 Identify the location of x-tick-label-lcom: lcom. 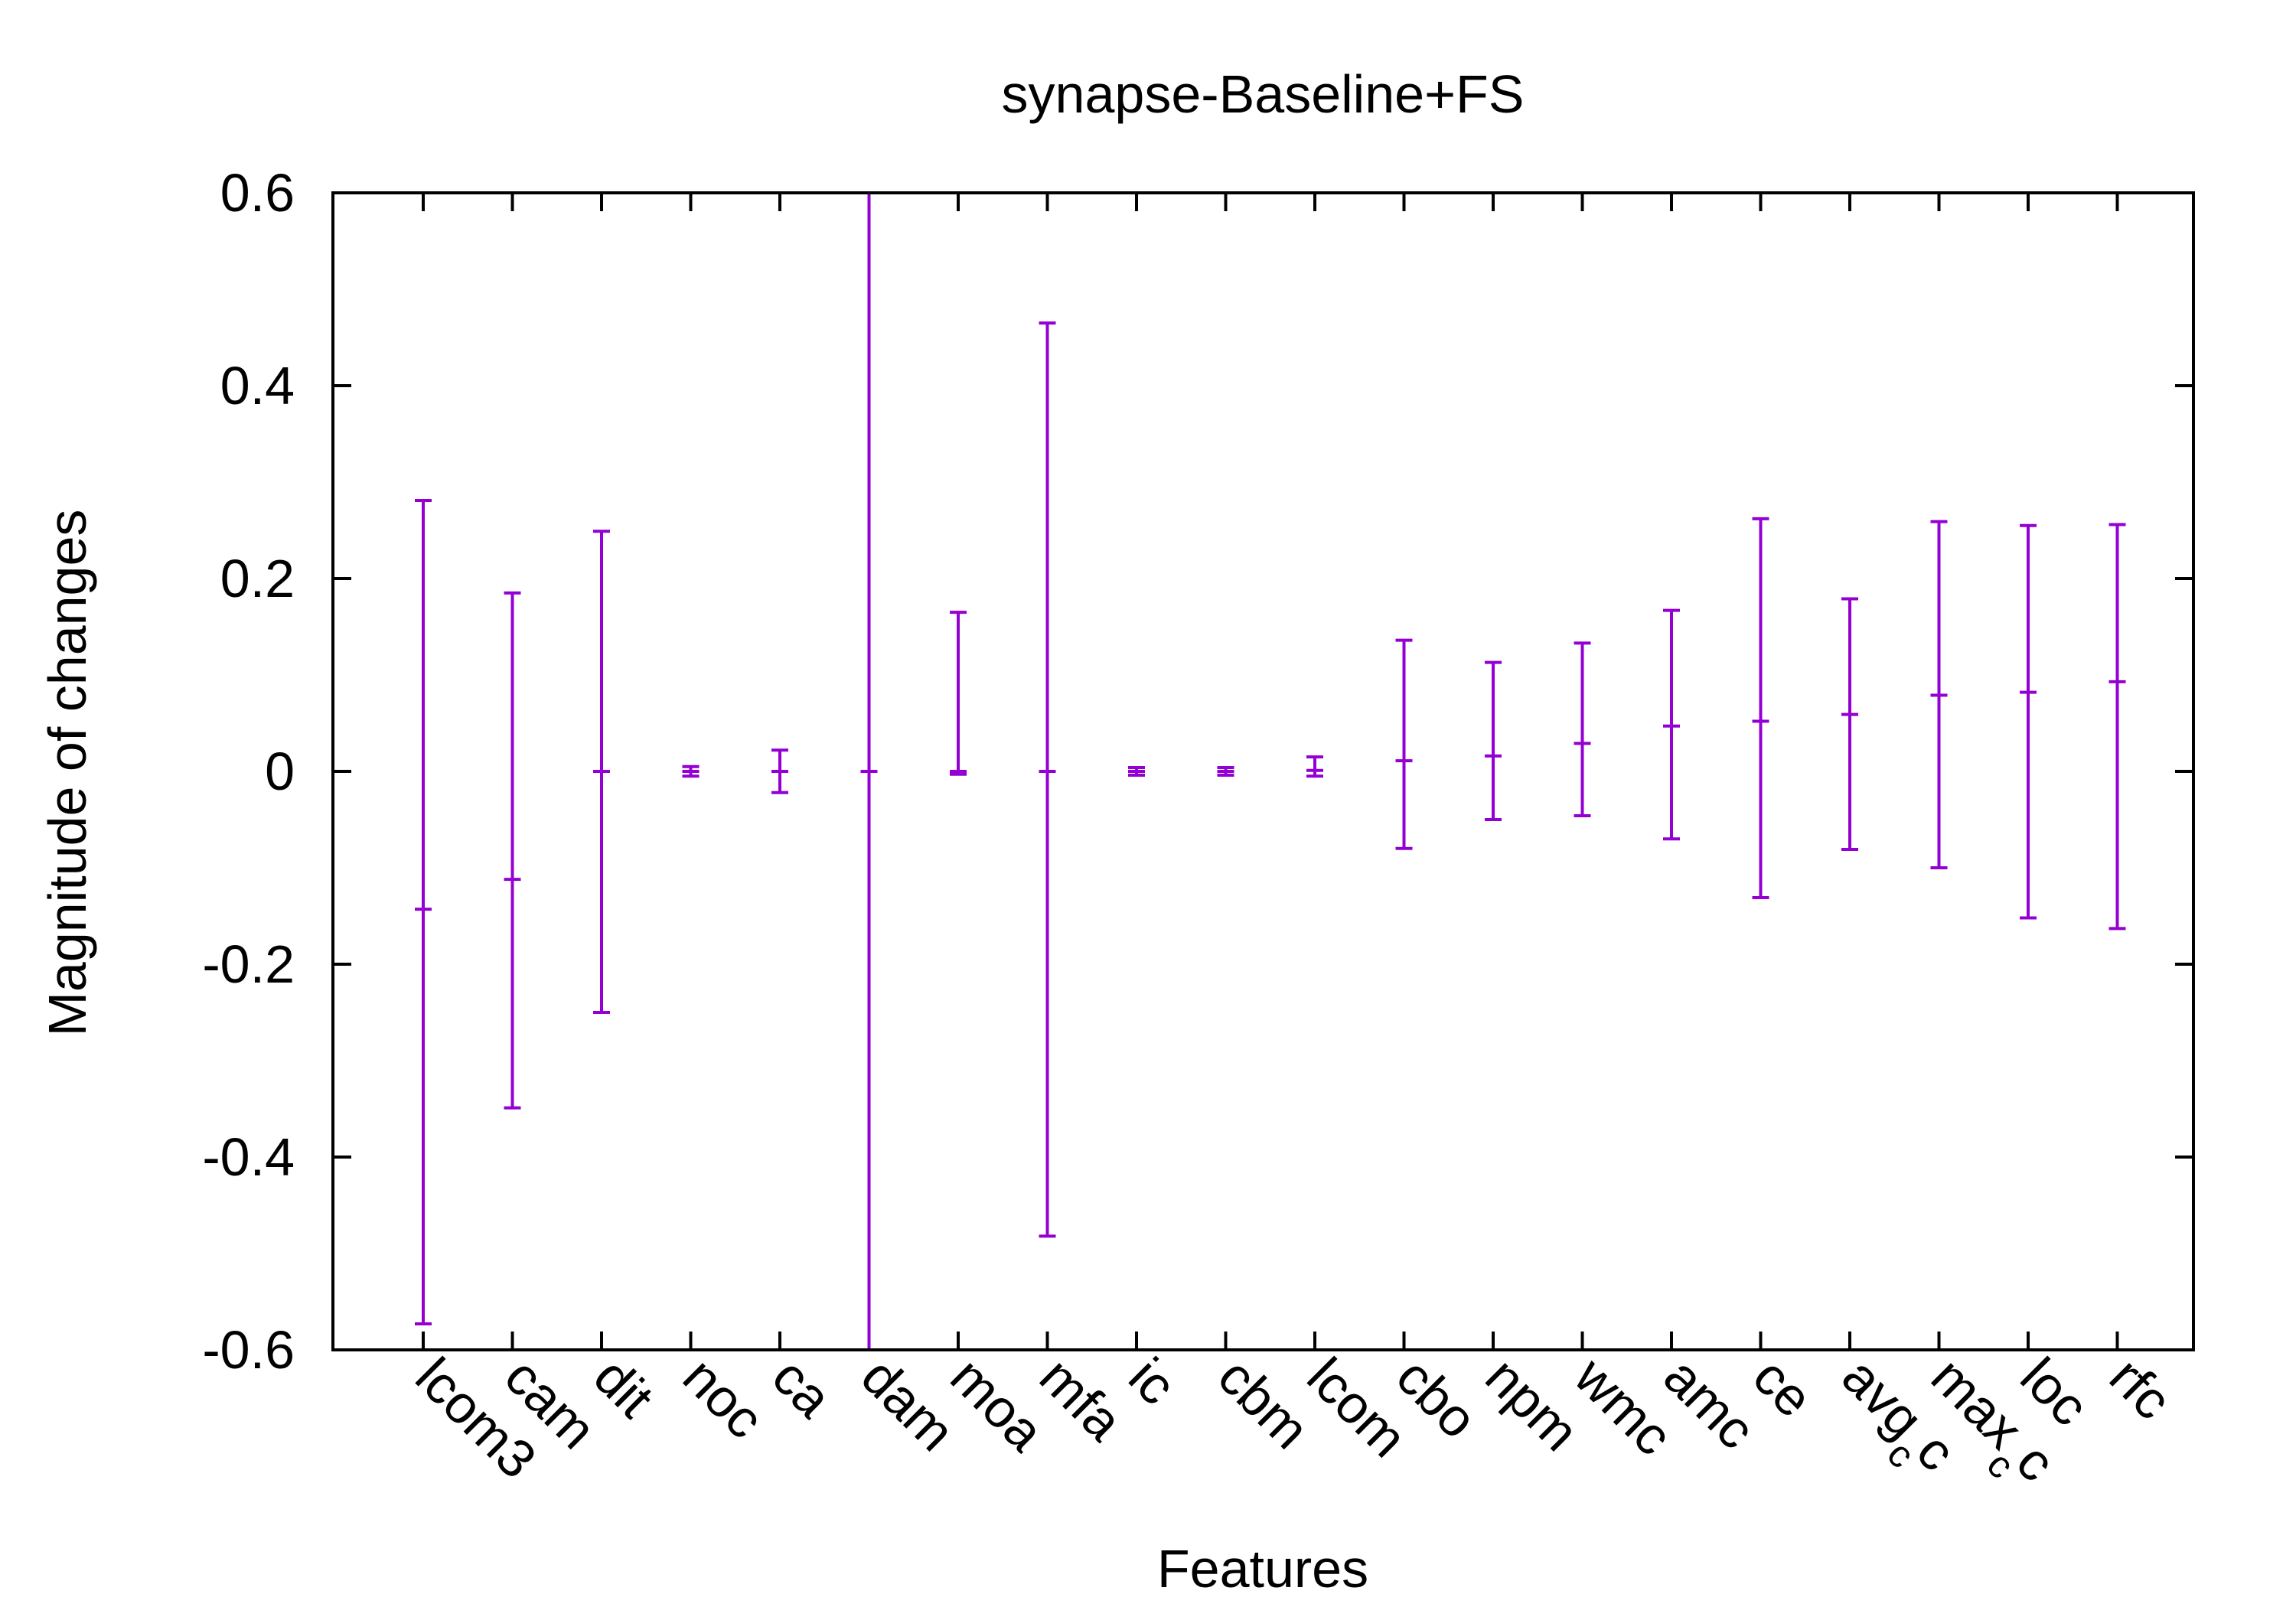
(1357, 1407).